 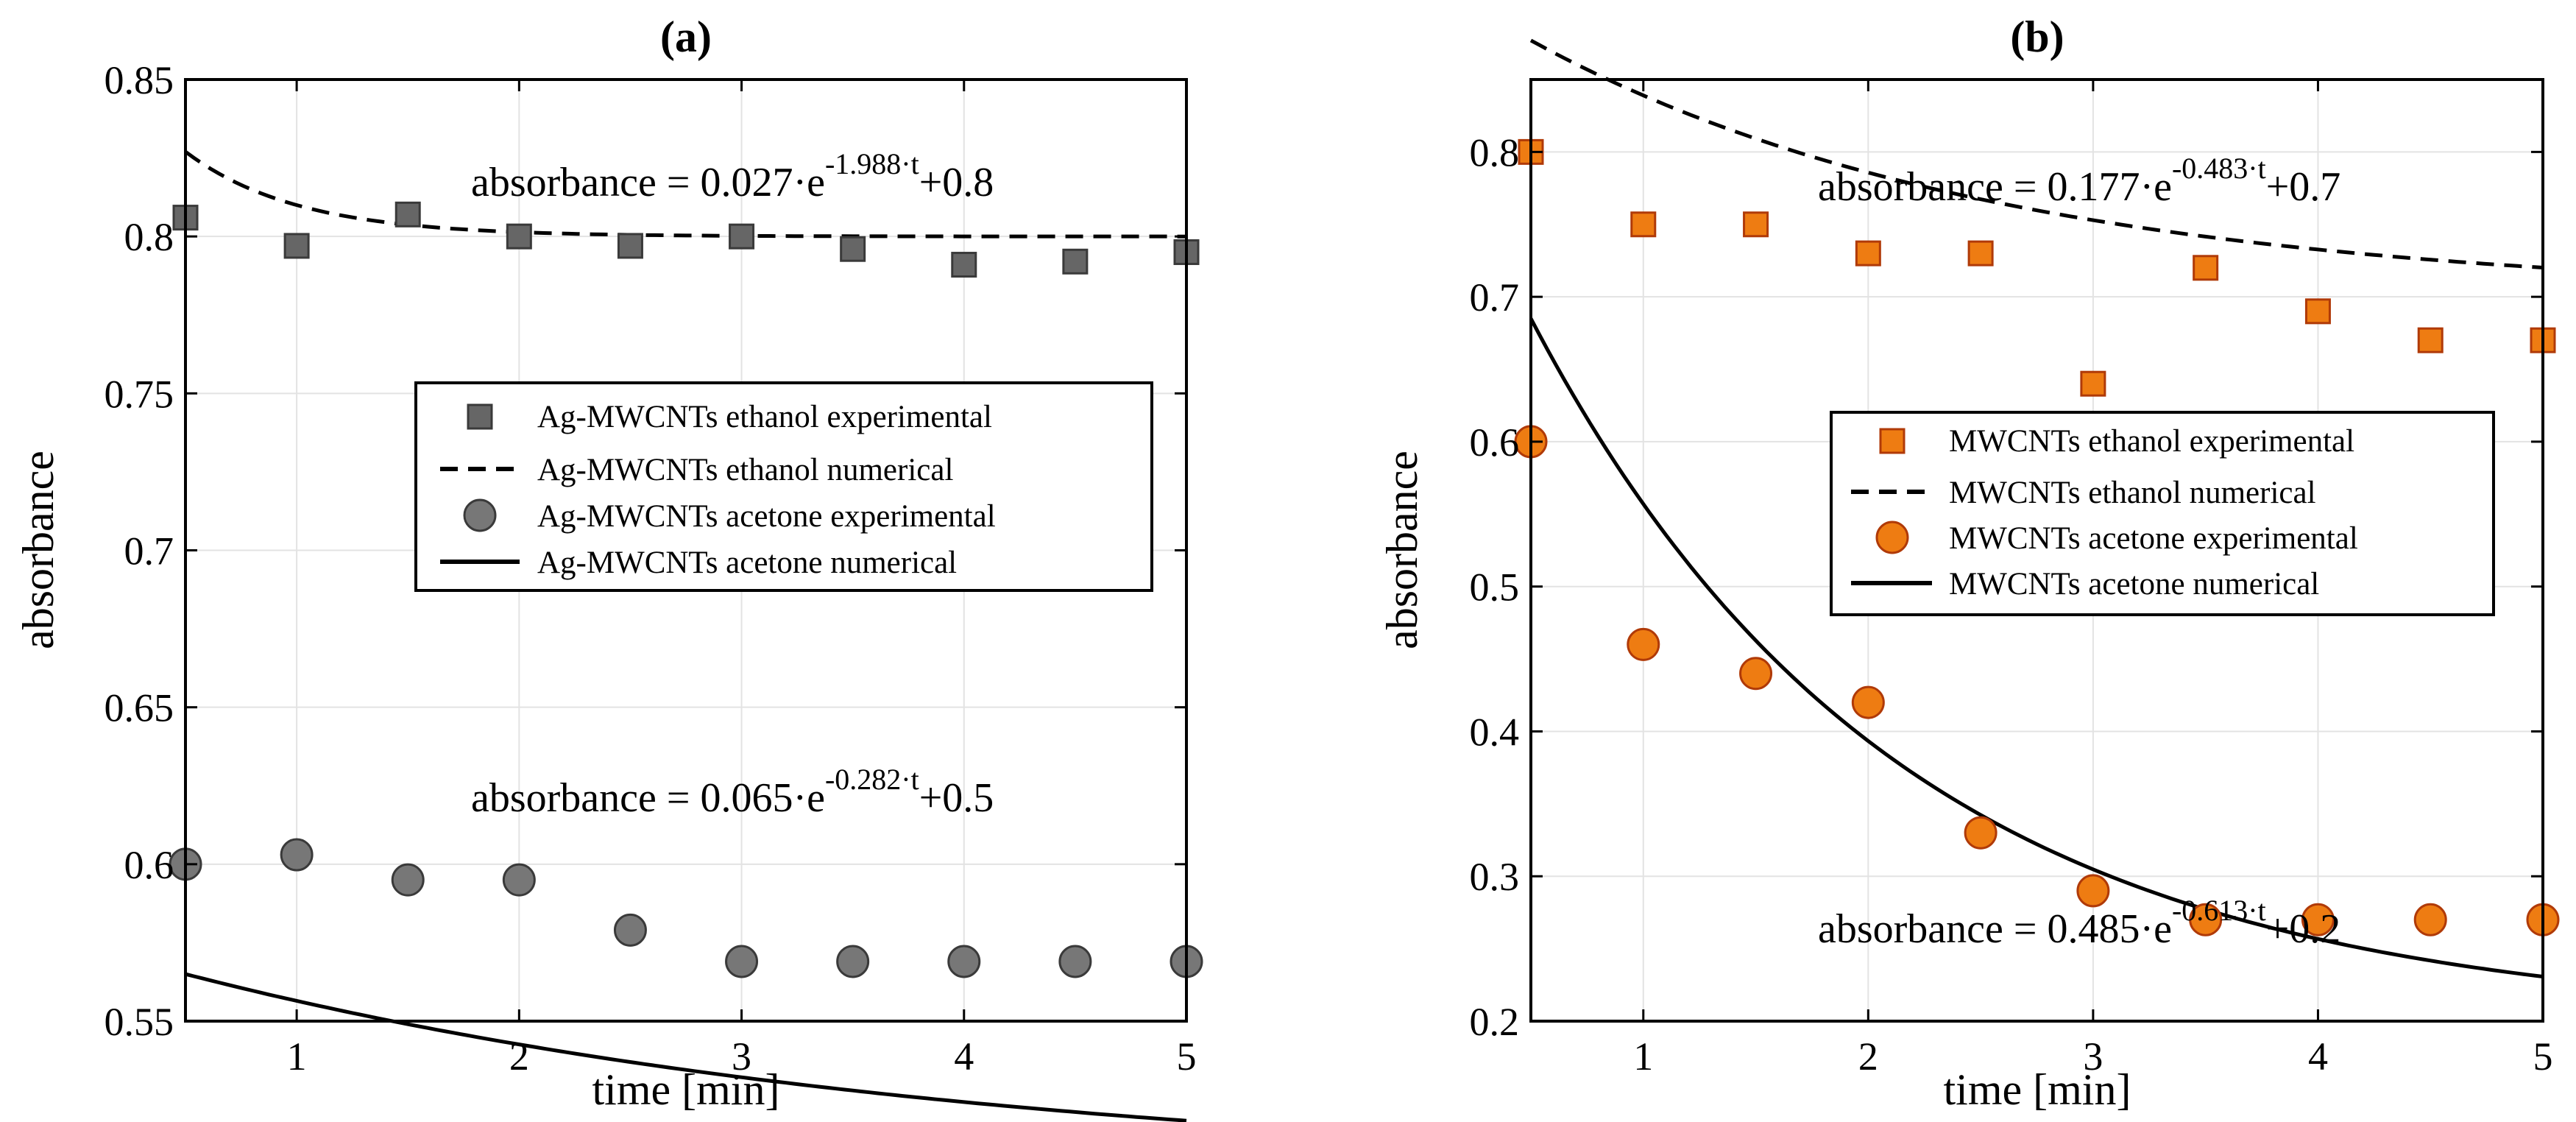 I want to click on panel-a-ylabel: absorbance, so click(x=38, y=550).